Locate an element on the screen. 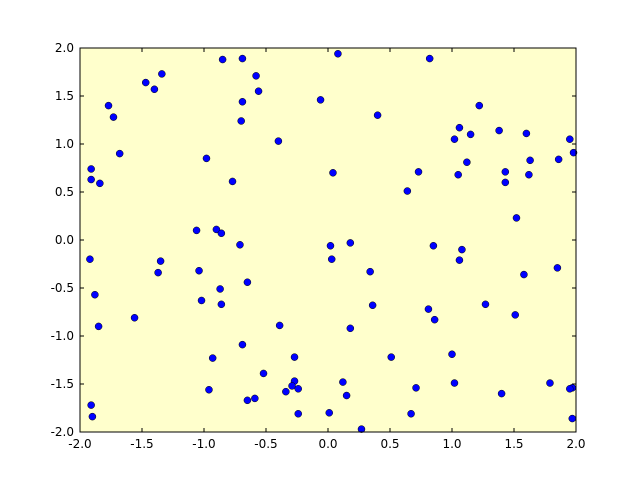 The width and height of the screenshot is (640, 484). y-tick-label: -1.0 is located at coordinates (62, 336).